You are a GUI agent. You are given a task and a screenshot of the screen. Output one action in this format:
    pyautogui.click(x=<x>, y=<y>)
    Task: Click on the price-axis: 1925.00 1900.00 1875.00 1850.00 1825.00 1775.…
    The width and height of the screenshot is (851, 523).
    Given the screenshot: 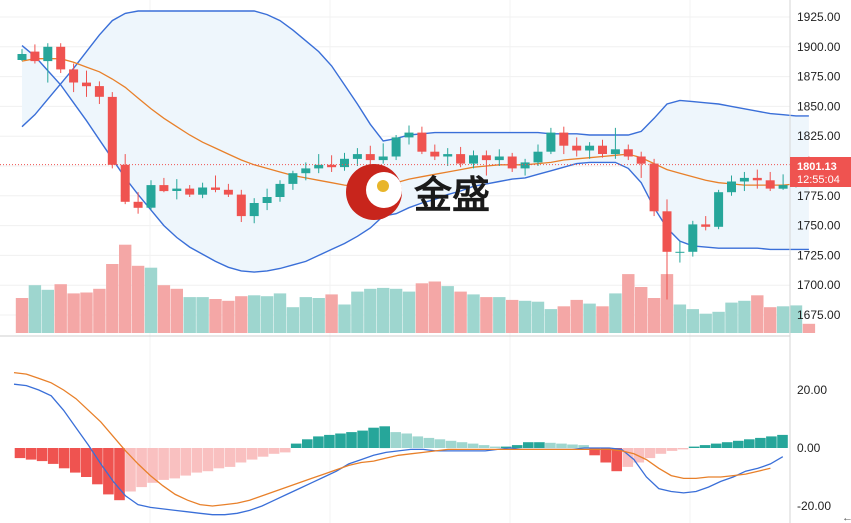 What is the action you would take?
    pyautogui.click(x=819, y=166)
    